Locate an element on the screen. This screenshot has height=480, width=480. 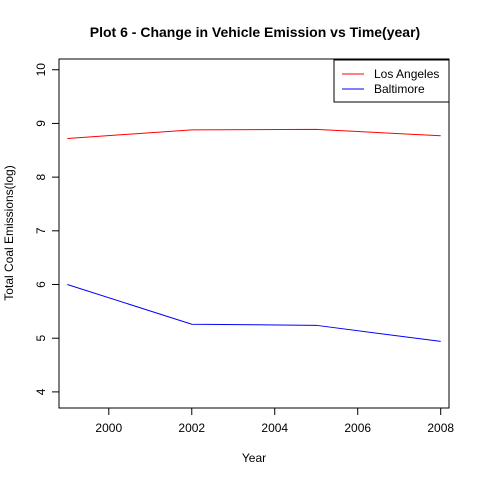
y-tick-label: 7 is located at coordinates (41, 230).